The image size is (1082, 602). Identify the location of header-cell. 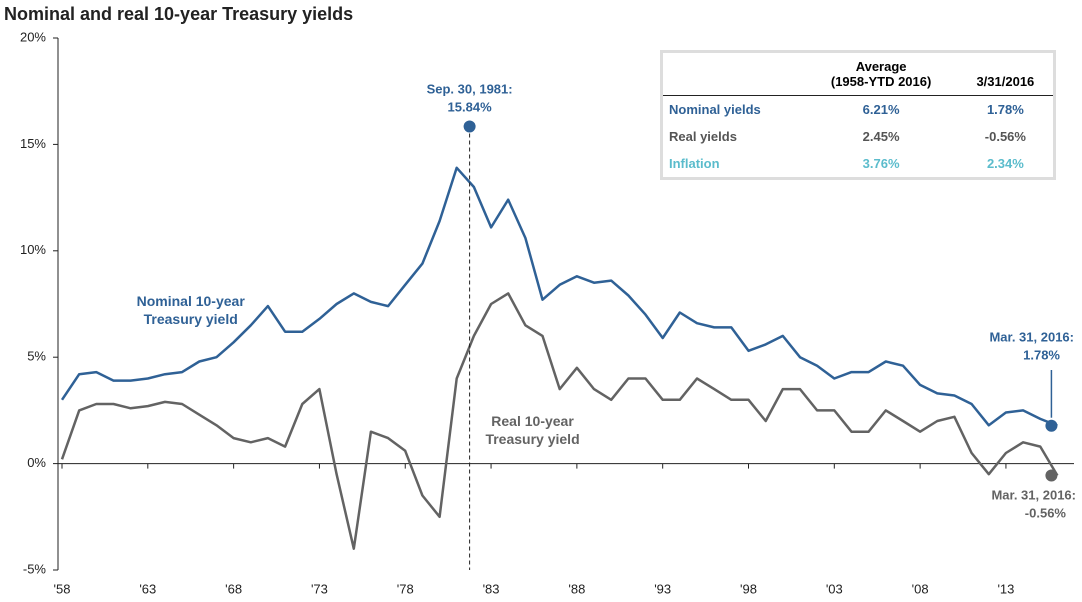
(734, 74).